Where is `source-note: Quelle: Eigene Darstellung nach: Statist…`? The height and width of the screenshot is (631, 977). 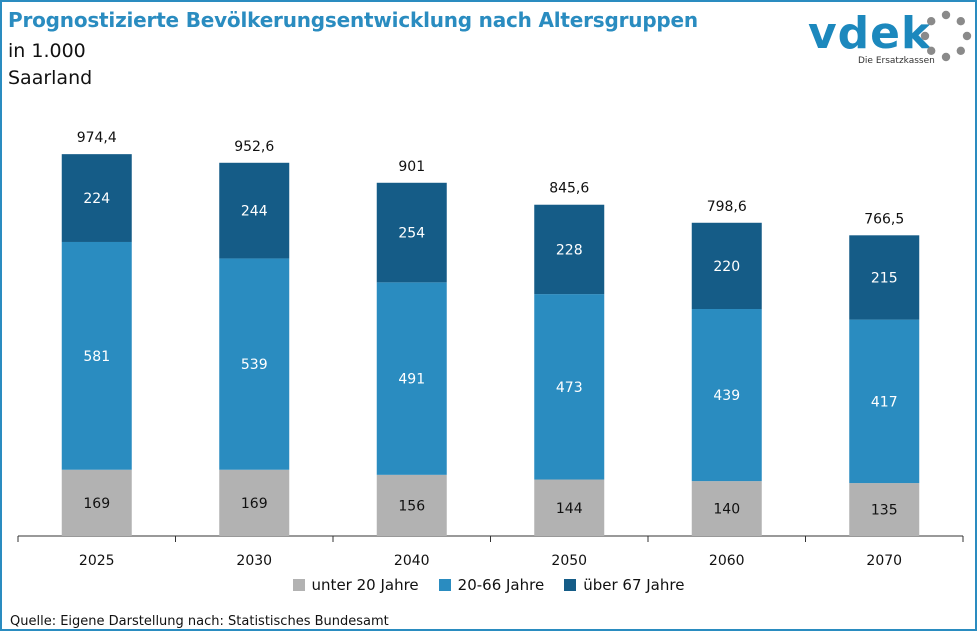
source-note: Quelle: Eigene Darstellung nach: Statist… is located at coordinates (199, 621).